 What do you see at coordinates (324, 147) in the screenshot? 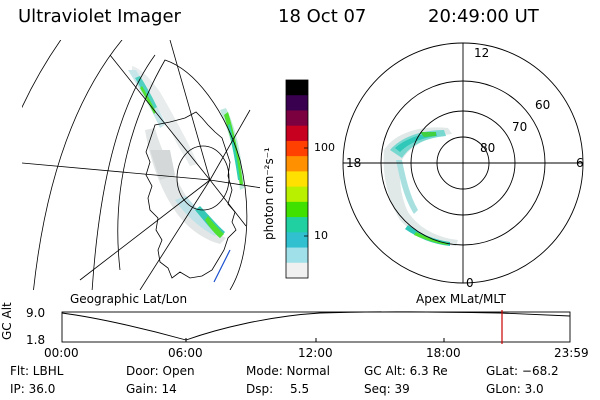
I see `colorbar-tick-100: 100` at bounding box center [324, 147].